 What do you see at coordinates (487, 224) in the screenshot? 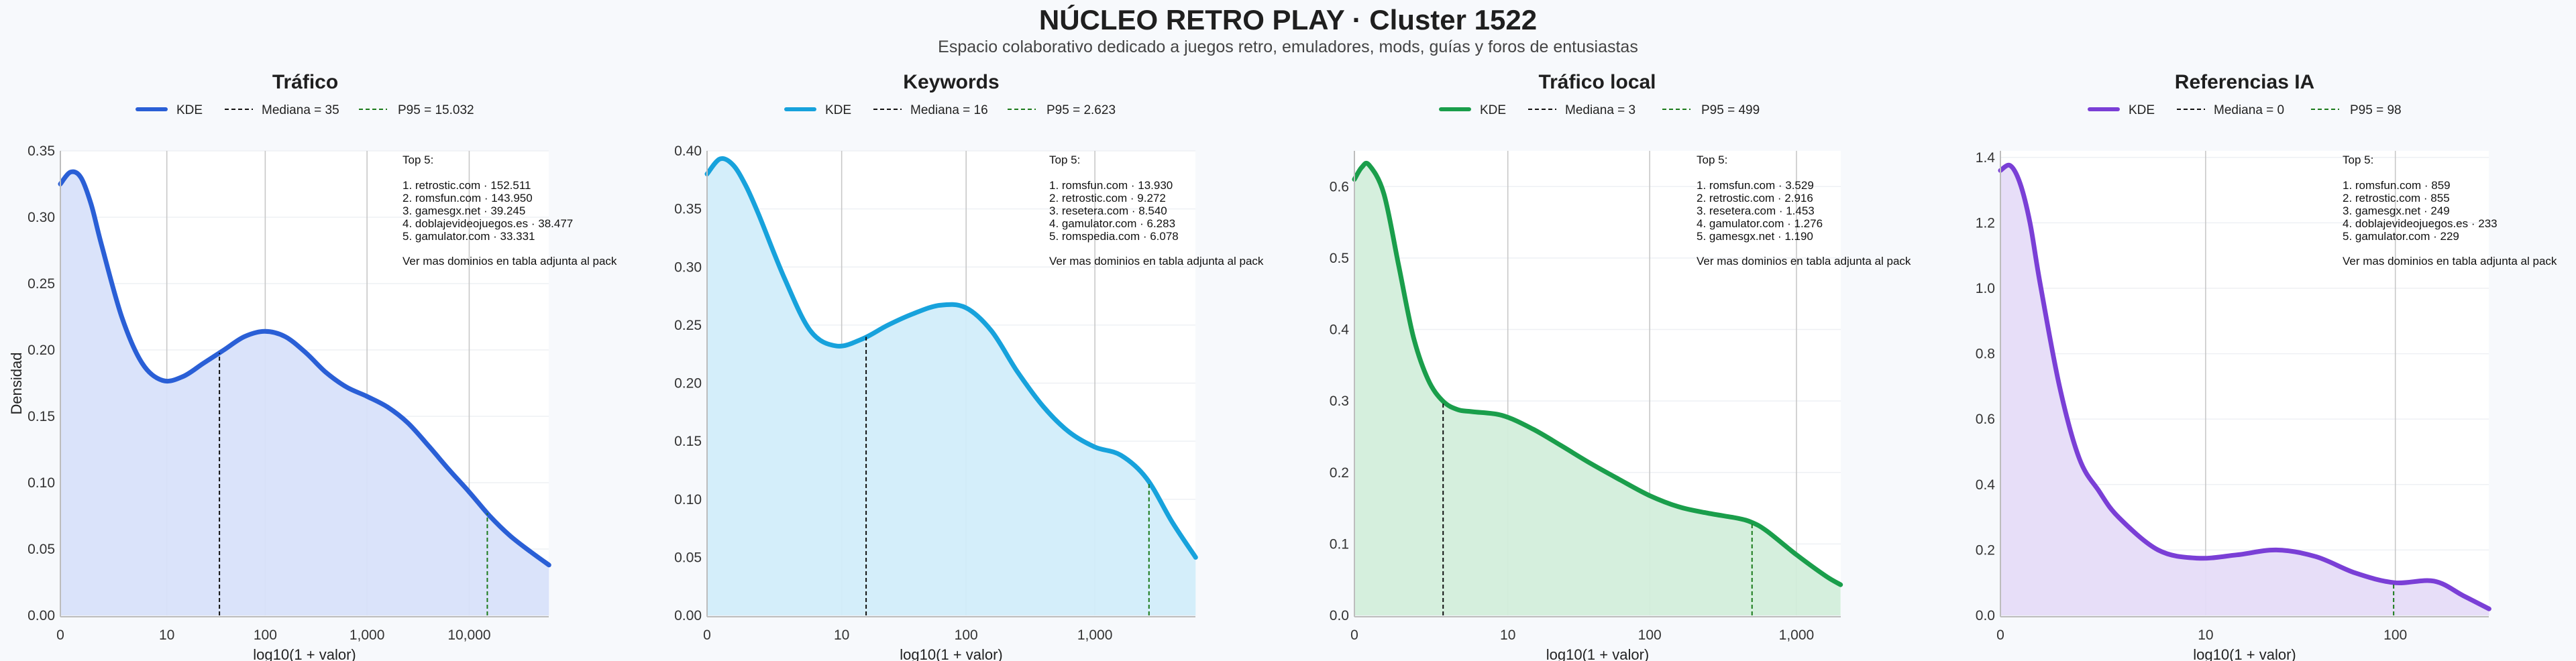
I see `top5-item: 4. doblajevideojuegos.es · 38.477` at bounding box center [487, 224].